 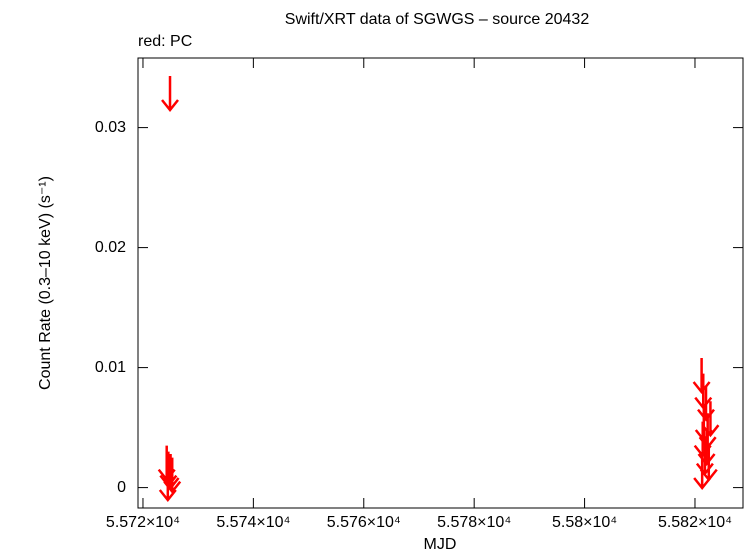 What do you see at coordinates (437, 19) in the screenshot?
I see `chart-title: Swift/XRT data of SGWGS – source 20432` at bounding box center [437, 19].